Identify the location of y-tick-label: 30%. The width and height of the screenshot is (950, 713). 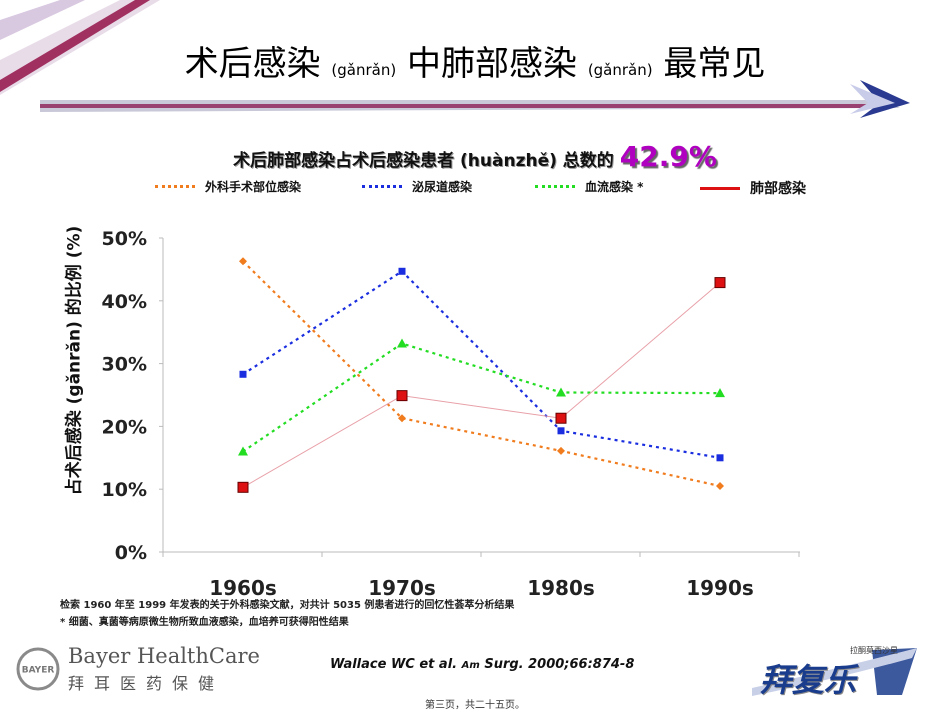
(124, 365).